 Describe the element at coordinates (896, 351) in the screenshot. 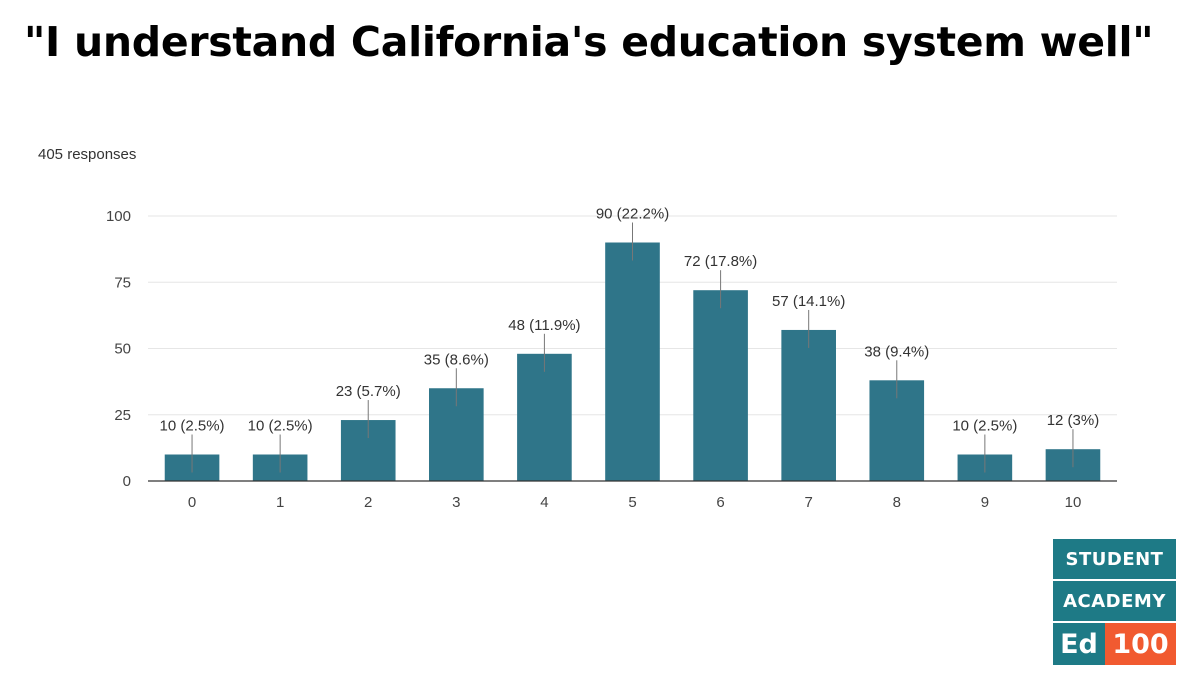

I see `data-label: 38 (9.4%)` at that location.